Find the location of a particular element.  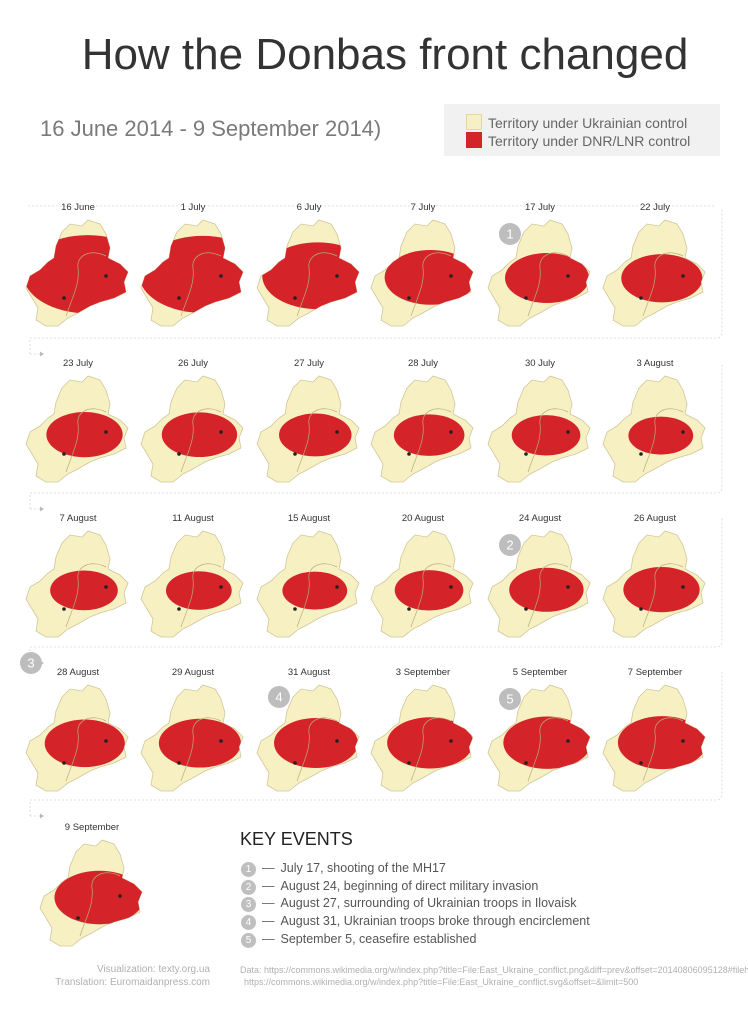

map-date-label: 6 July is located at coordinates (309, 207).